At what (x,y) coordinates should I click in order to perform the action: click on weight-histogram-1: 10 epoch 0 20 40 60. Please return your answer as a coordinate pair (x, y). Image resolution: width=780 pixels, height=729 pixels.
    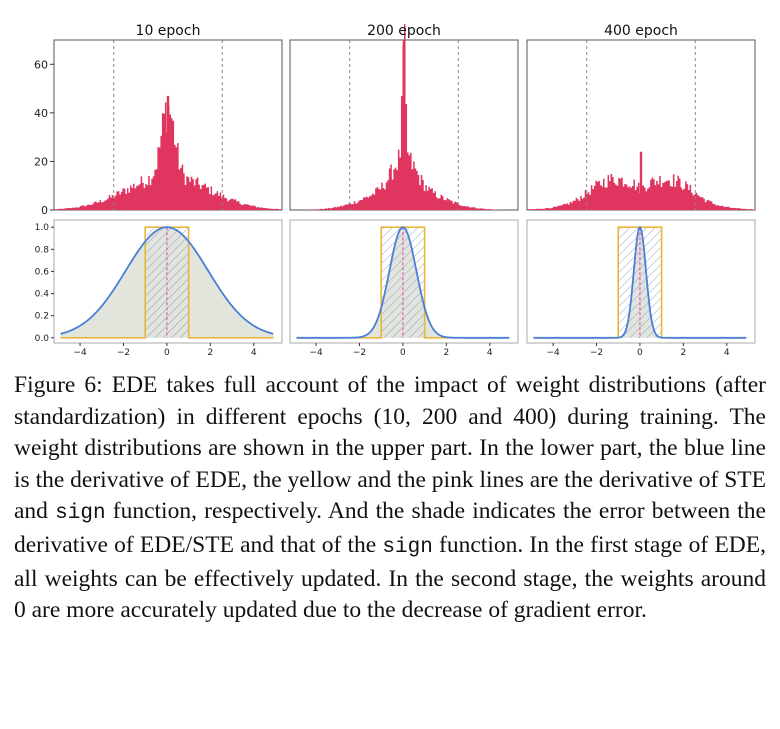
    Looking at the image, I should click on (158, 120).